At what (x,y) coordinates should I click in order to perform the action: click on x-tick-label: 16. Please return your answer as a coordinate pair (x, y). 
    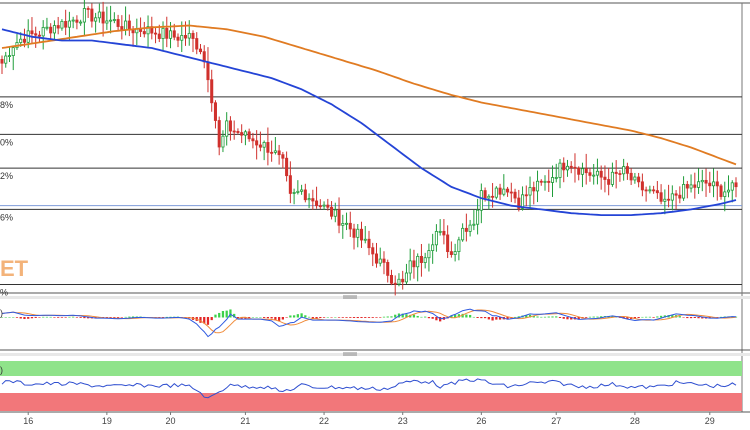
    Looking at the image, I should click on (28, 421).